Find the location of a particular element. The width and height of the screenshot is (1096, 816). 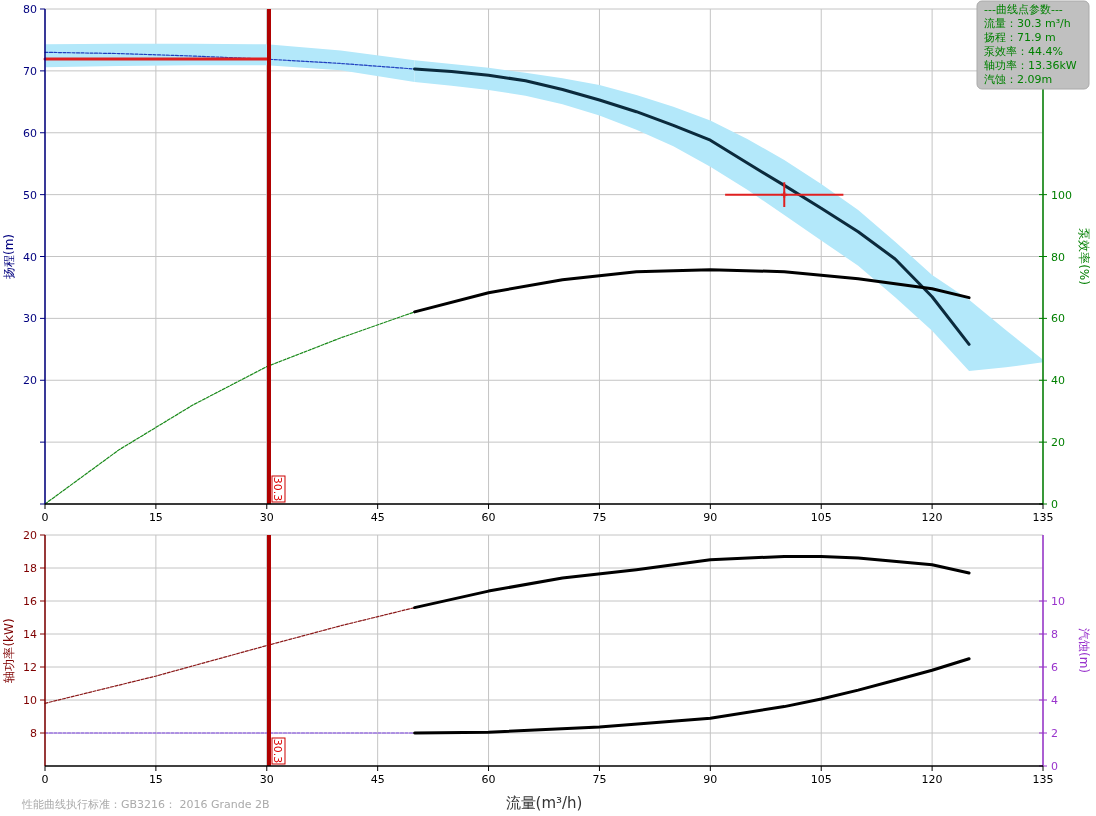

text: 性能曲线执行标准：GB3216： 2016 Grande 2B is located at coordinates (145, 804).